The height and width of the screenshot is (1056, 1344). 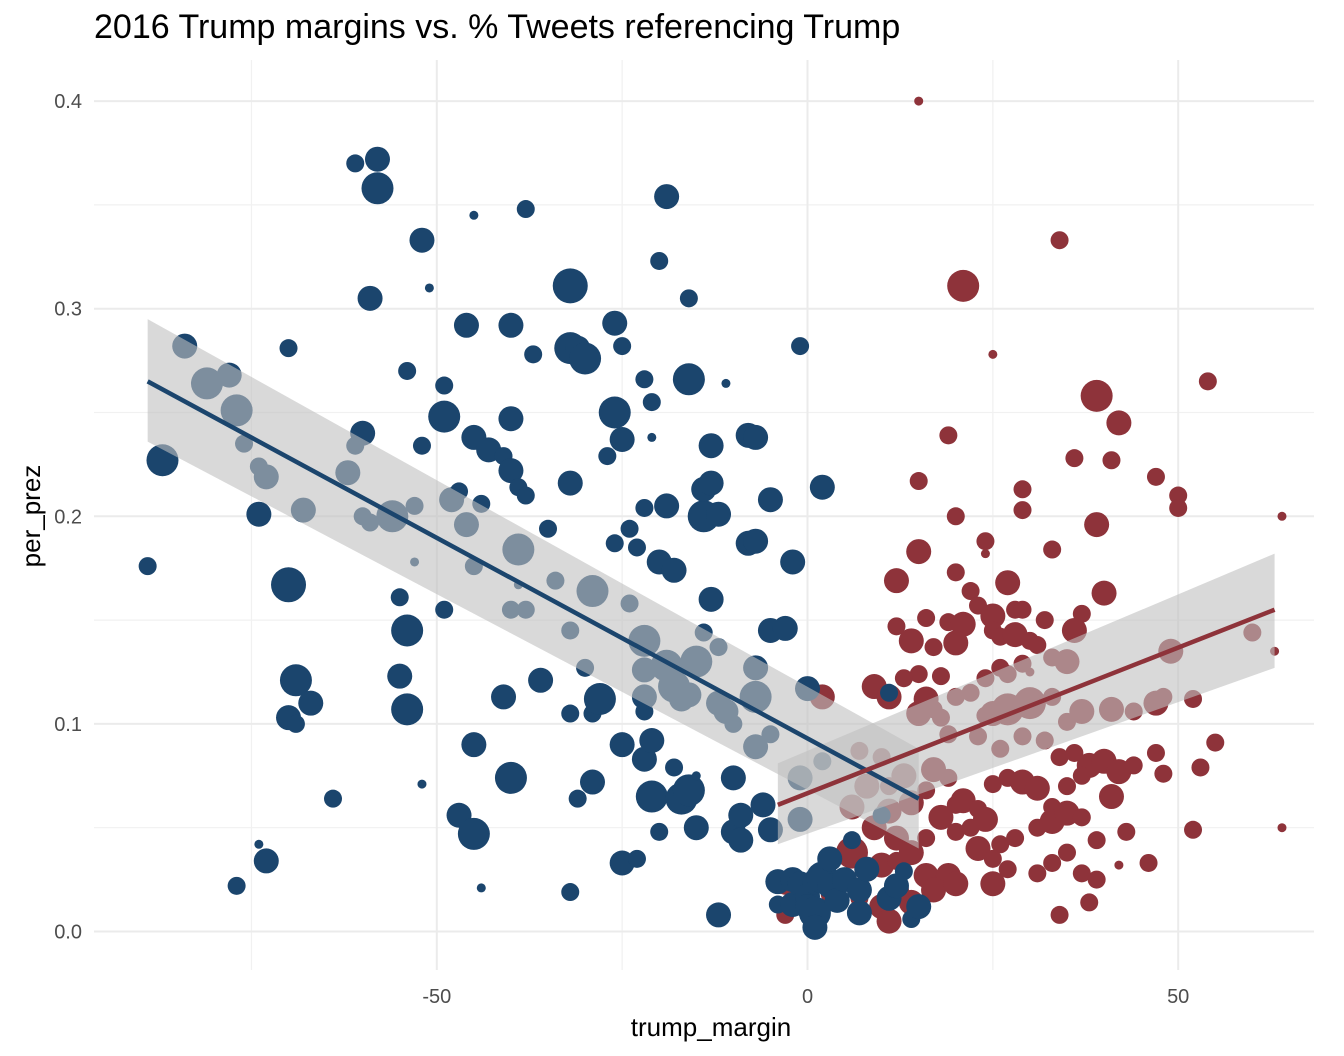 What do you see at coordinates (807, 997) in the screenshot?
I see `x-tick-label: 0` at bounding box center [807, 997].